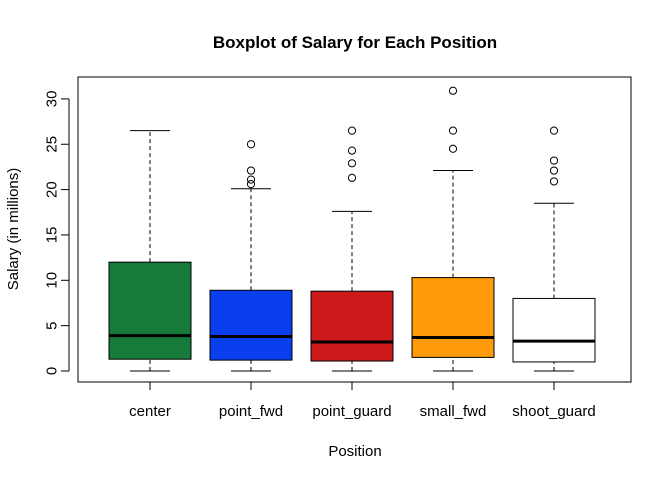  I want to click on x-tick-label: center, so click(150, 411).